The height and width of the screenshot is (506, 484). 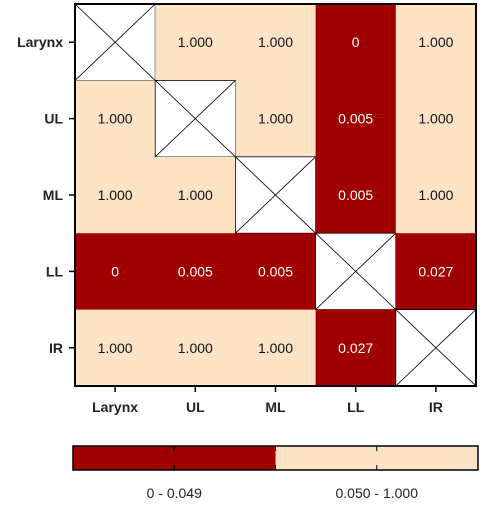 I want to click on legend: 0 - 0.049 0.050 - 1.000, so click(x=275, y=473).